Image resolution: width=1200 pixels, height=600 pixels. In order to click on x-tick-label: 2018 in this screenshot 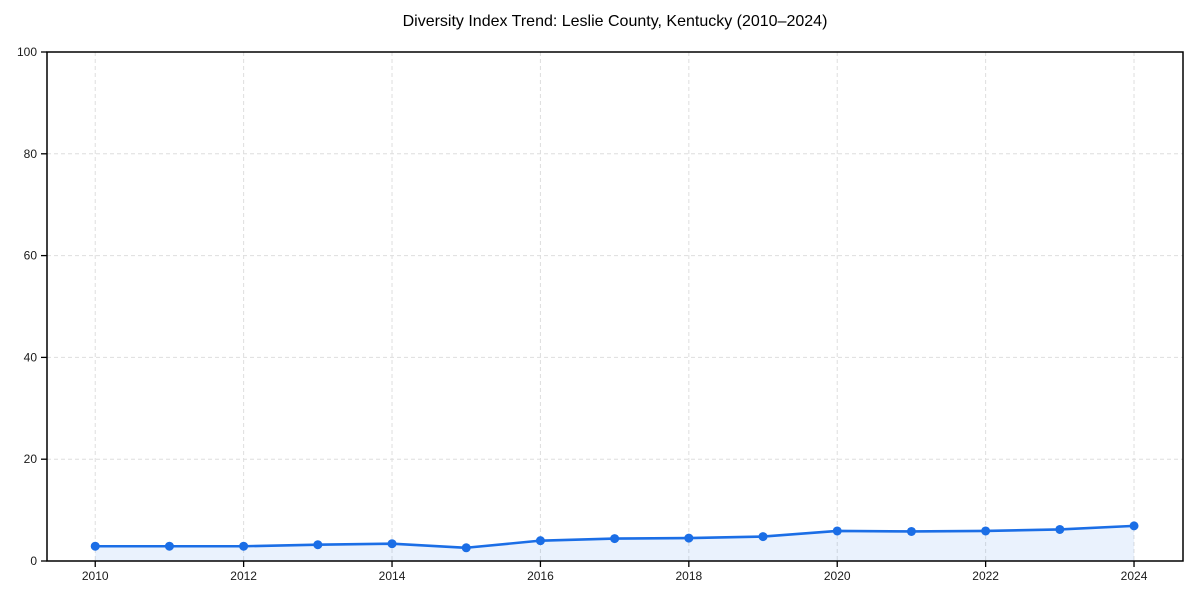, I will do `click(688, 576)`.